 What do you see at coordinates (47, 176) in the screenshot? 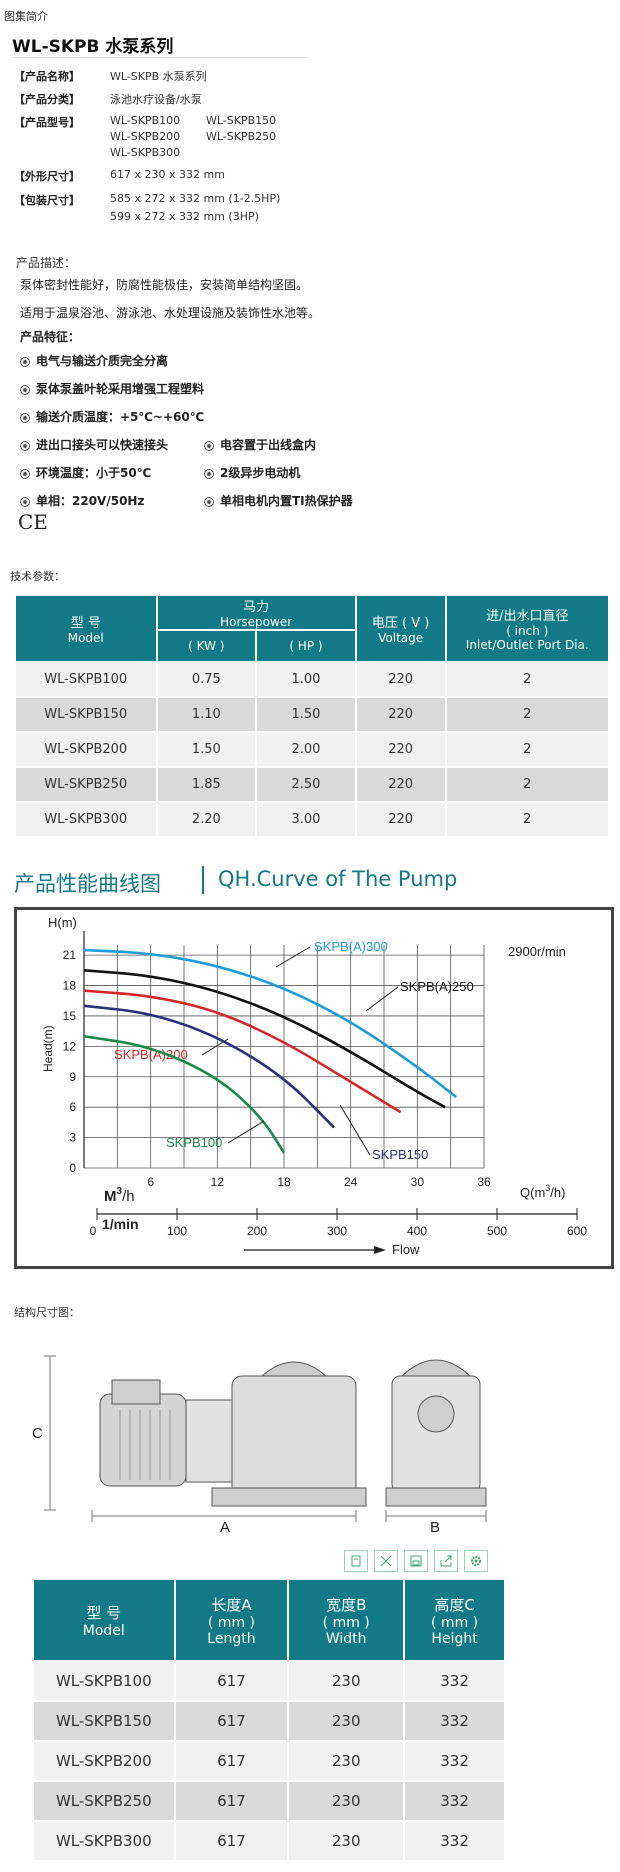
I see `spec-size-label: 【外形尺寸】` at bounding box center [47, 176].